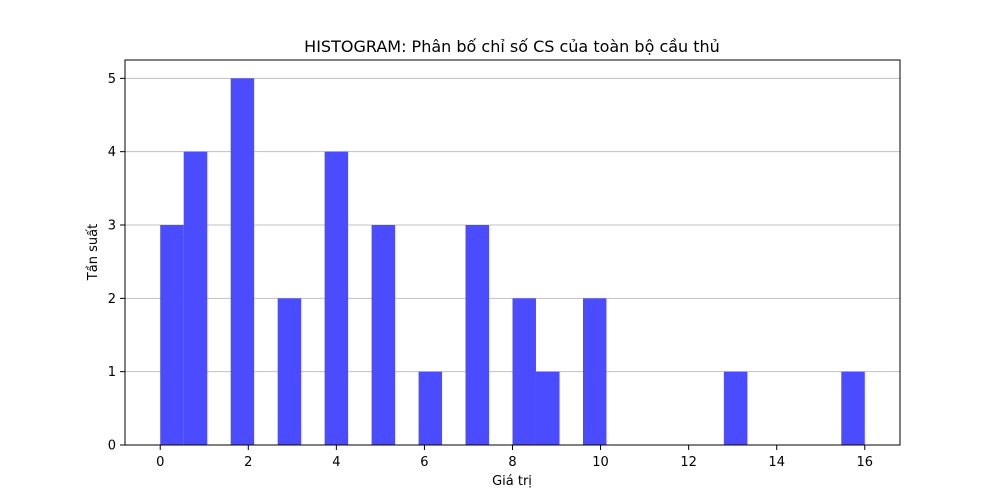 Image resolution: width=1000 pixels, height=500 pixels. Describe the element at coordinates (600, 462) in the screenshot. I see `x-tick-label-5: 10` at that location.